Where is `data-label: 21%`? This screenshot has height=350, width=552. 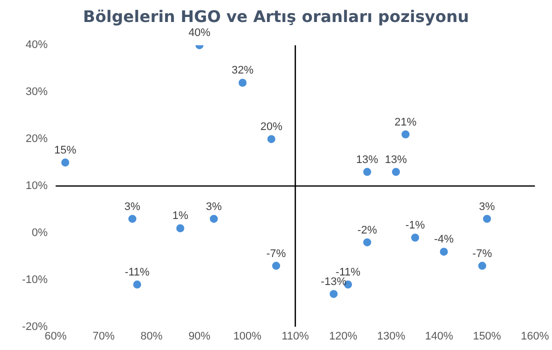
data-label: 21% is located at coordinates (405, 122).